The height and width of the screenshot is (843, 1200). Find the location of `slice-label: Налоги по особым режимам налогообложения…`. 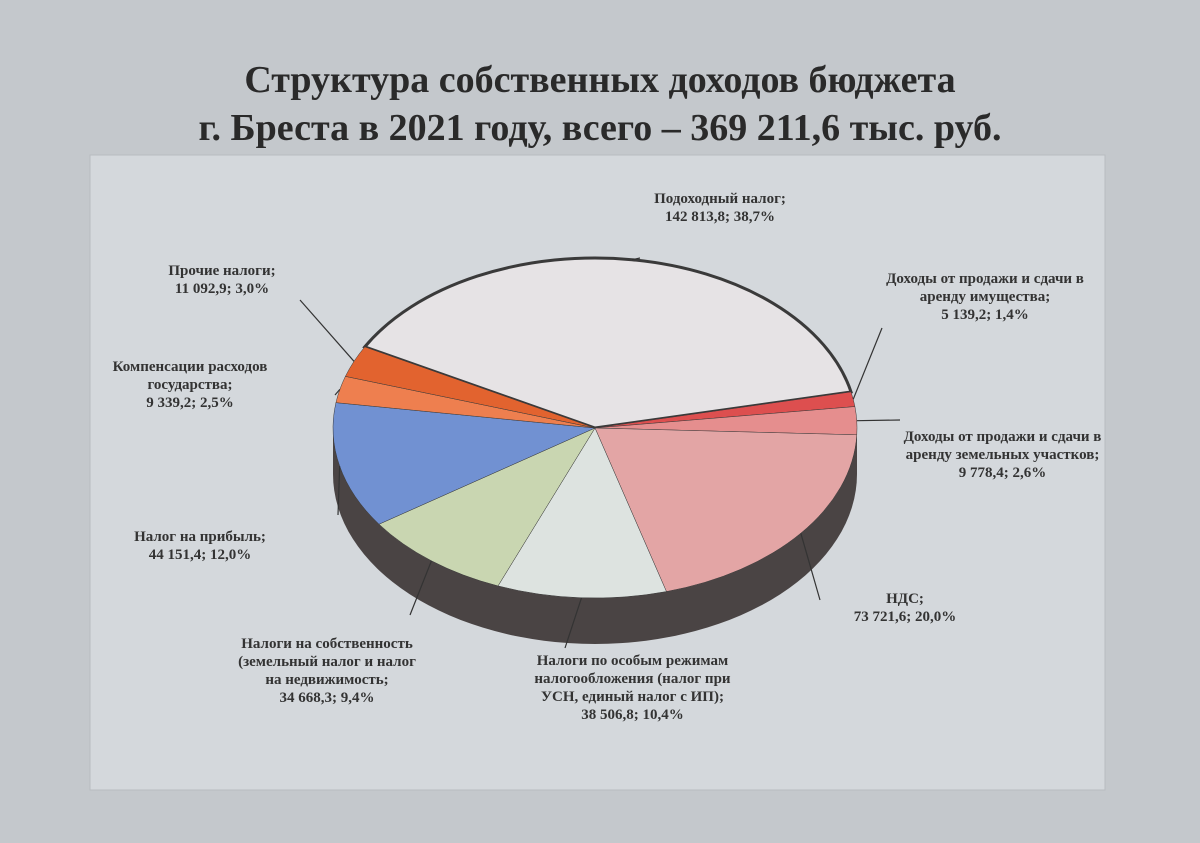

slice-label: Налоги по особым режимам налогообложения… is located at coordinates (632, 679).